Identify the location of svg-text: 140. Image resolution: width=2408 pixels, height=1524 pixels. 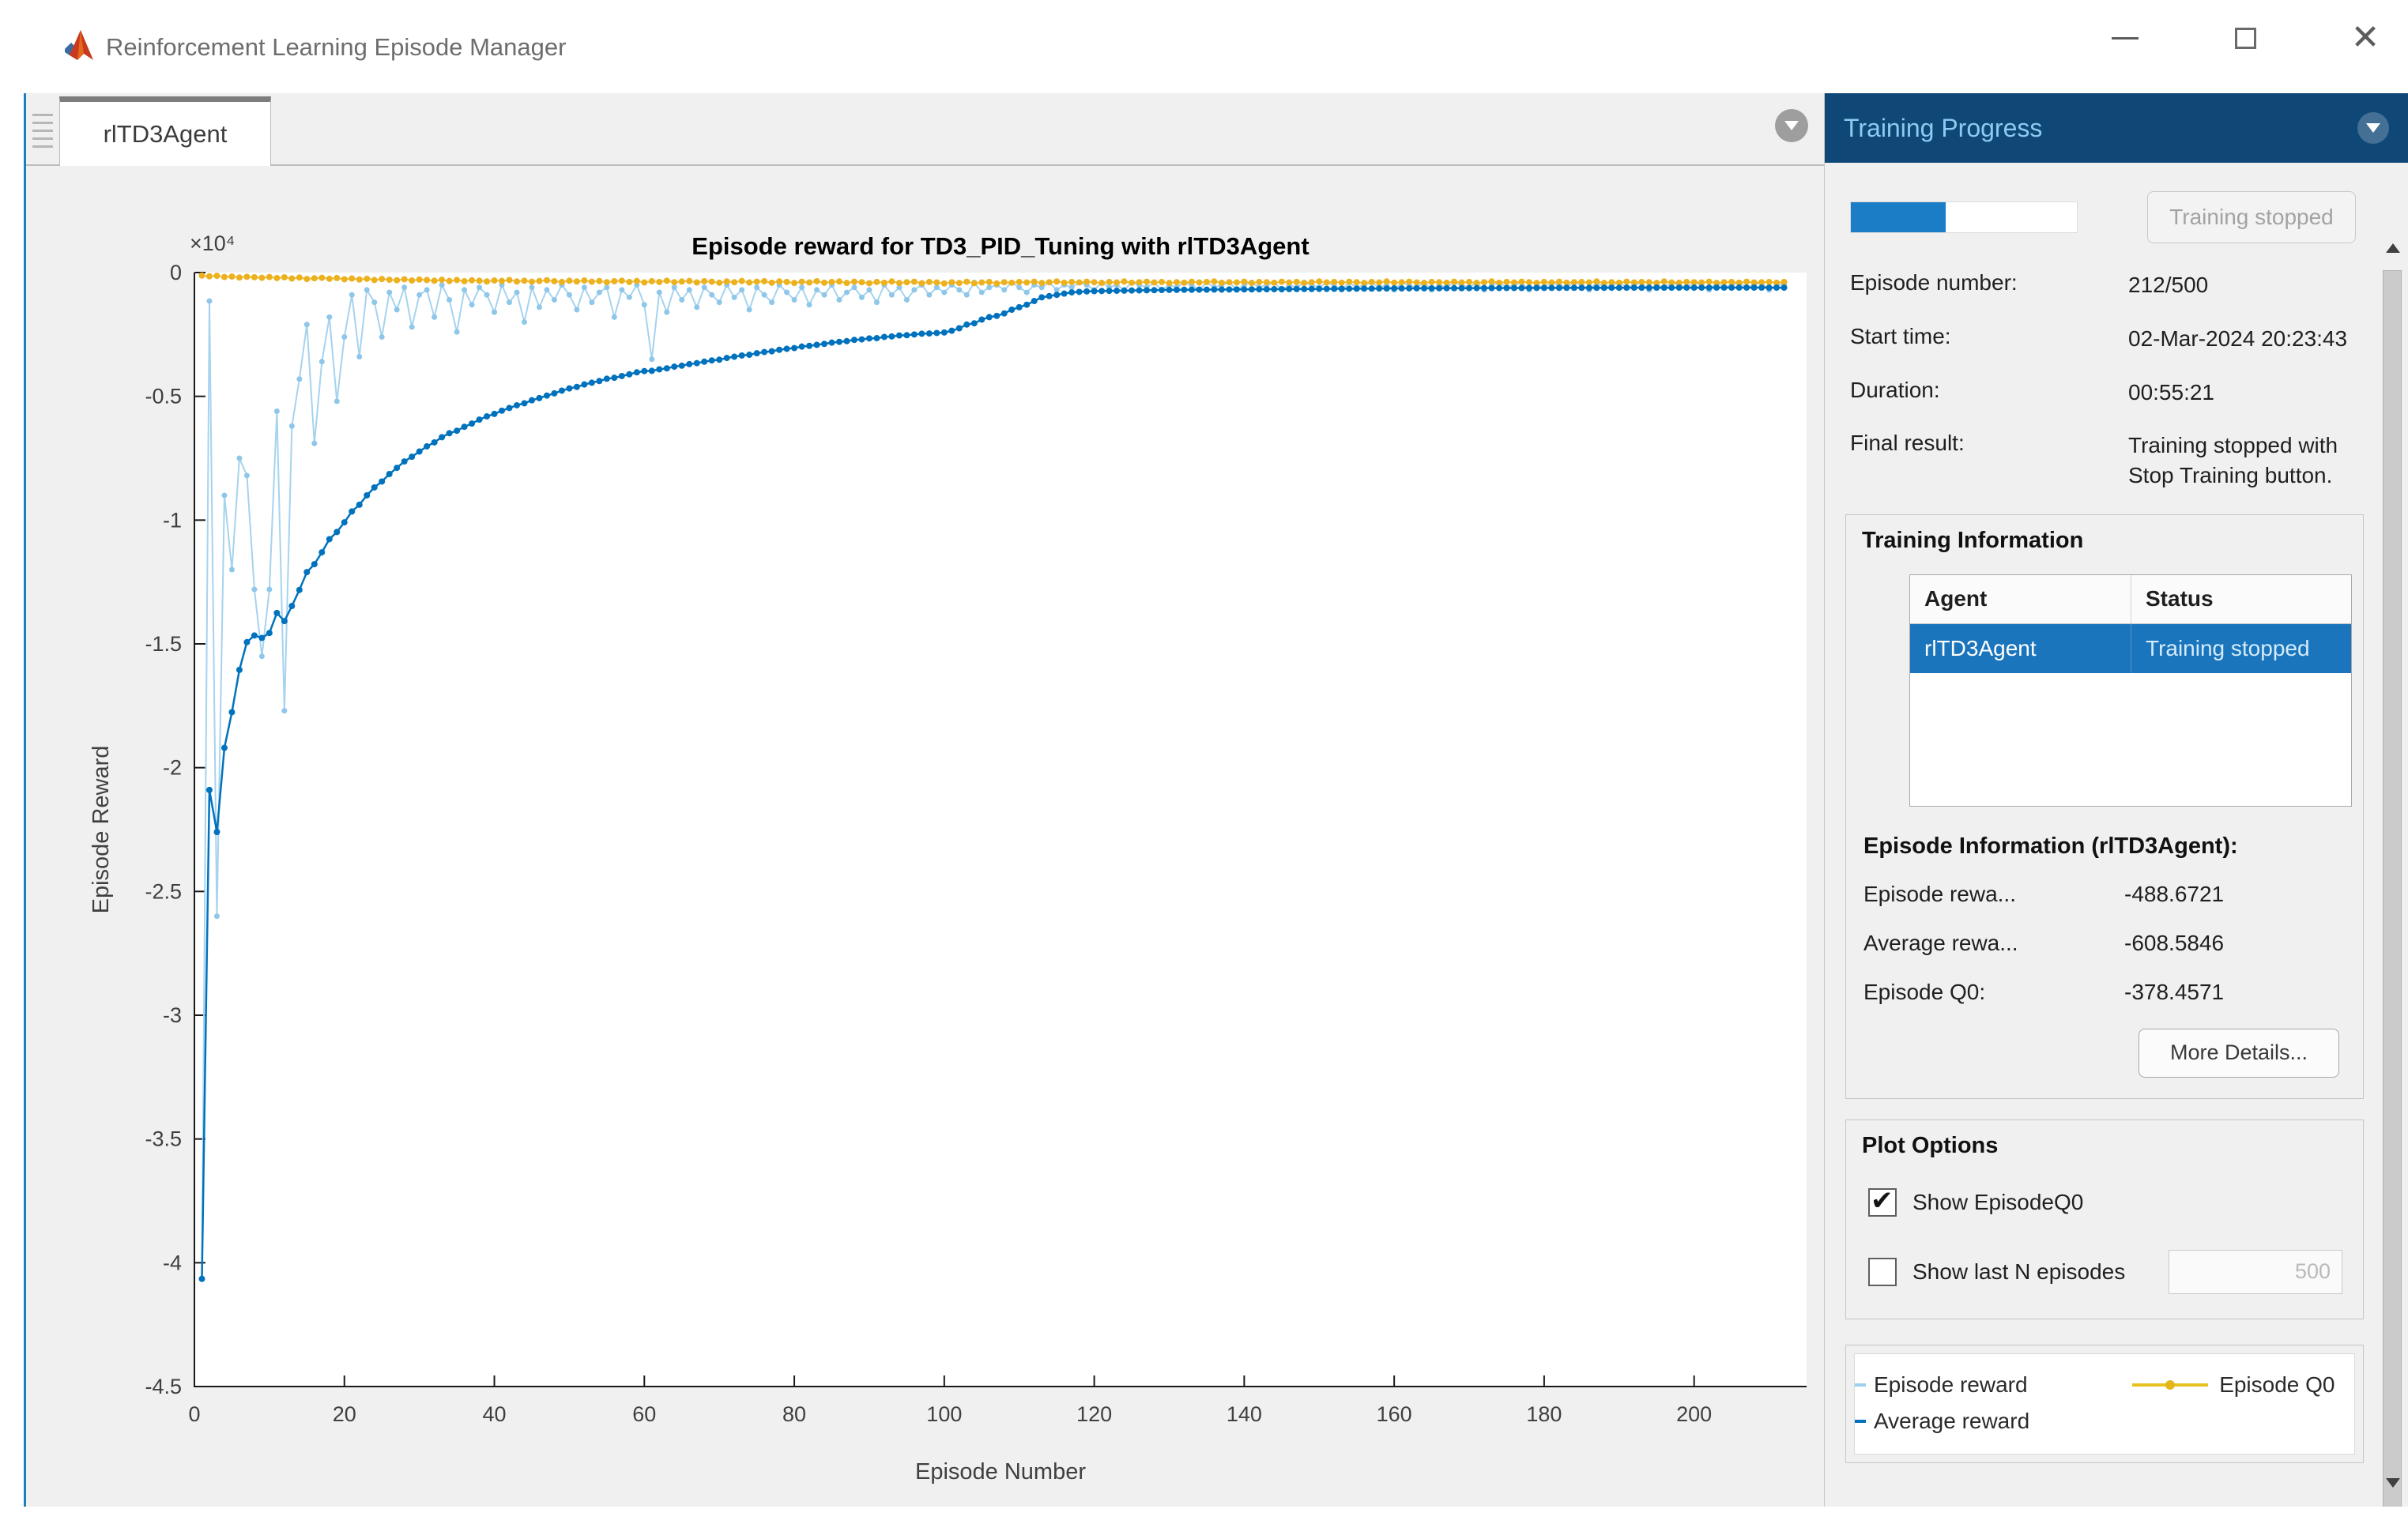
(1244, 1414).